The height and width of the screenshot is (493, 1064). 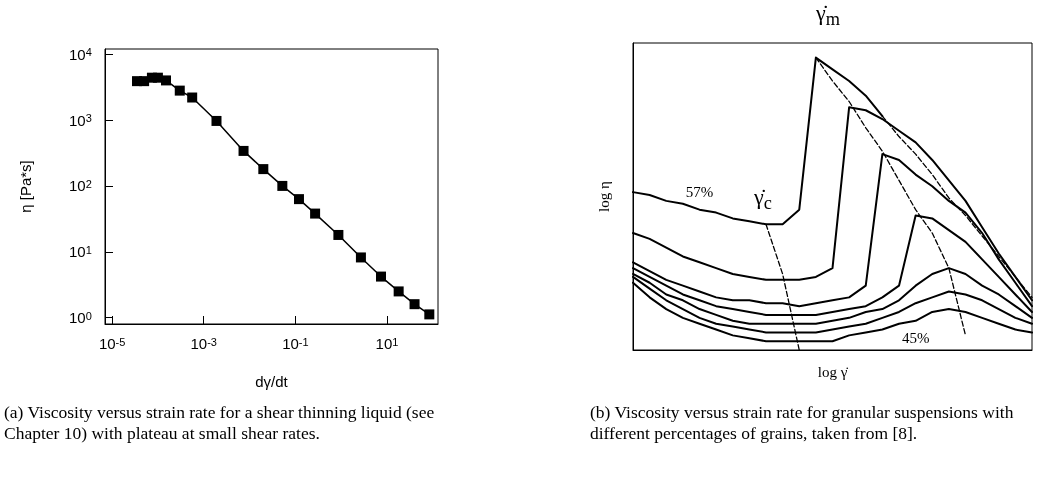 What do you see at coordinates (802, 423) in the screenshot?
I see `text: (b) Viscosity versus strain rate for granular suspensions with different percentages of grains, taken from [8].` at bounding box center [802, 423].